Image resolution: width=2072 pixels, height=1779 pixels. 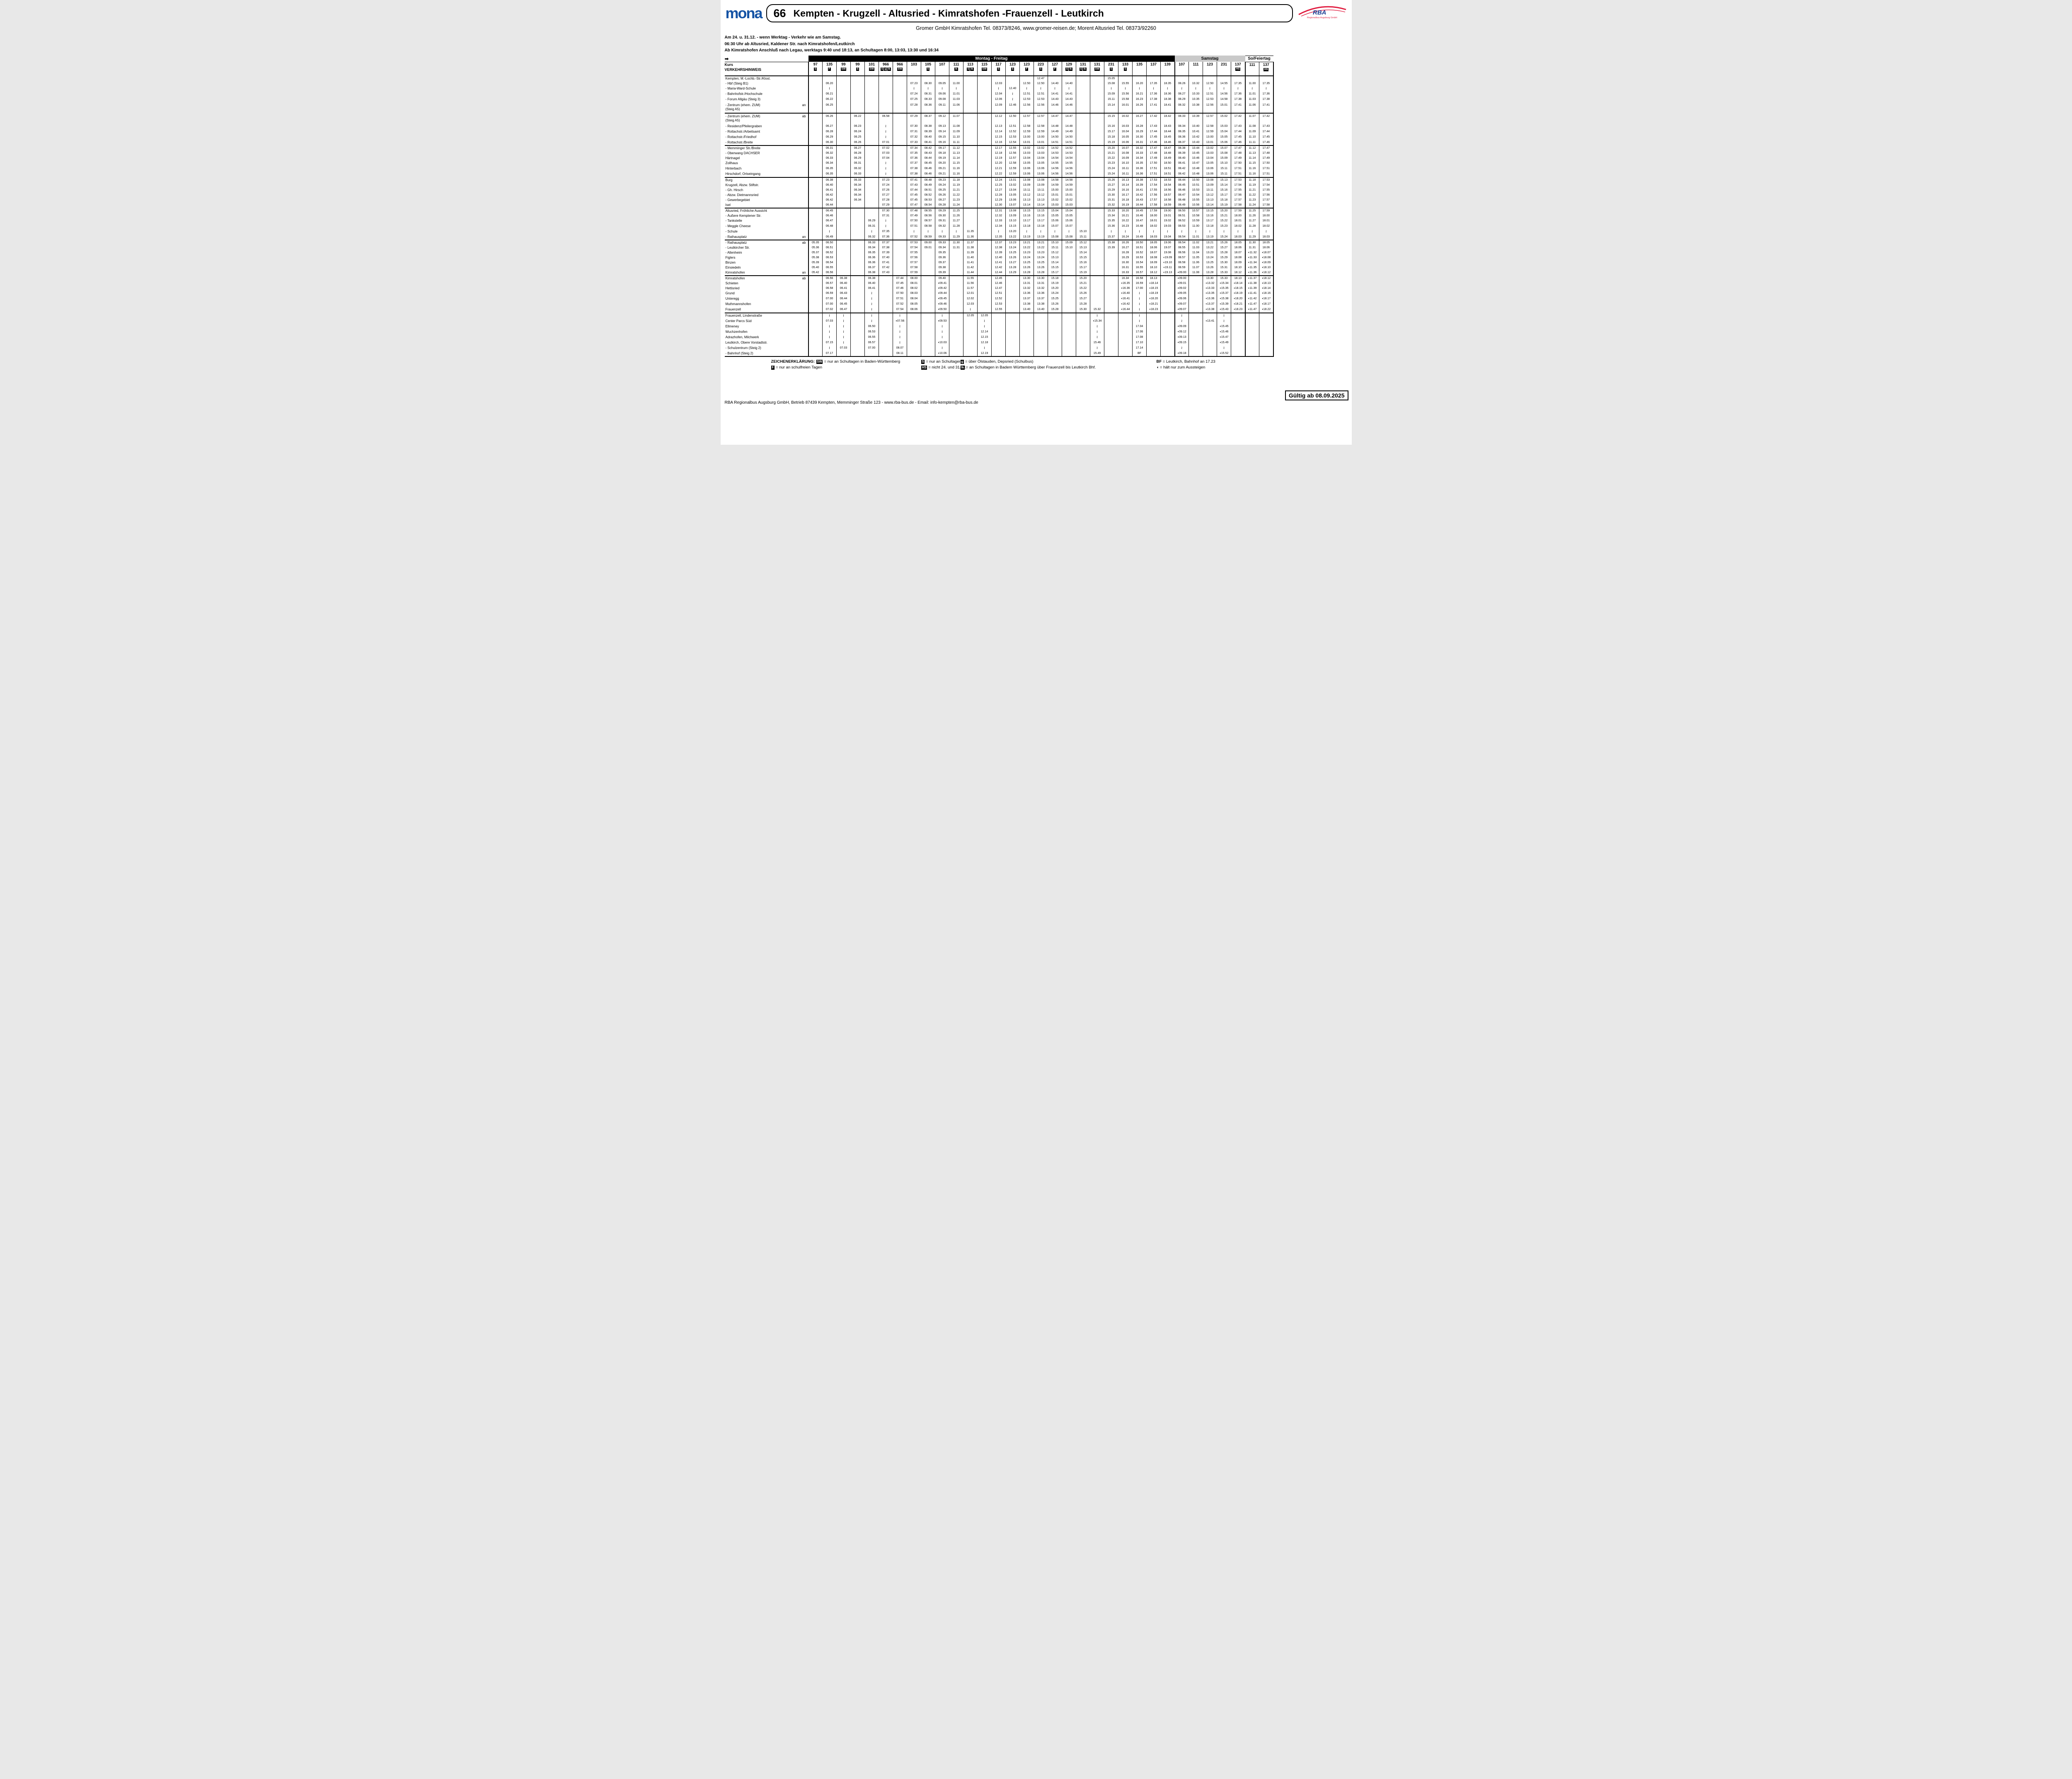 I want to click on time-cell: 15.58, so click(x=1125, y=99).